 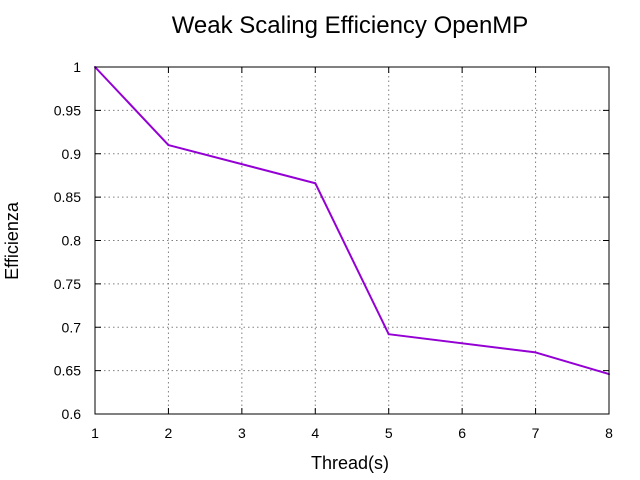 What do you see at coordinates (72, 414) in the screenshot?
I see `y-tick-label: 0.6` at bounding box center [72, 414].